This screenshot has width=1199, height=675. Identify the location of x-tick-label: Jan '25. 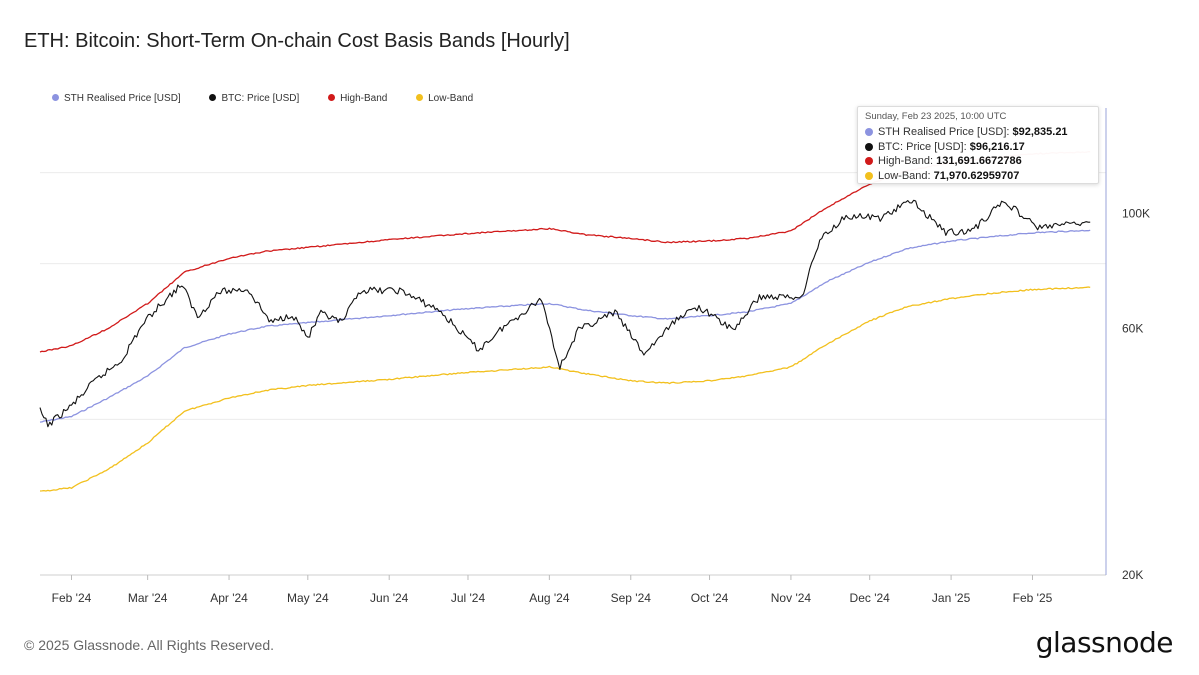
(951, 598).